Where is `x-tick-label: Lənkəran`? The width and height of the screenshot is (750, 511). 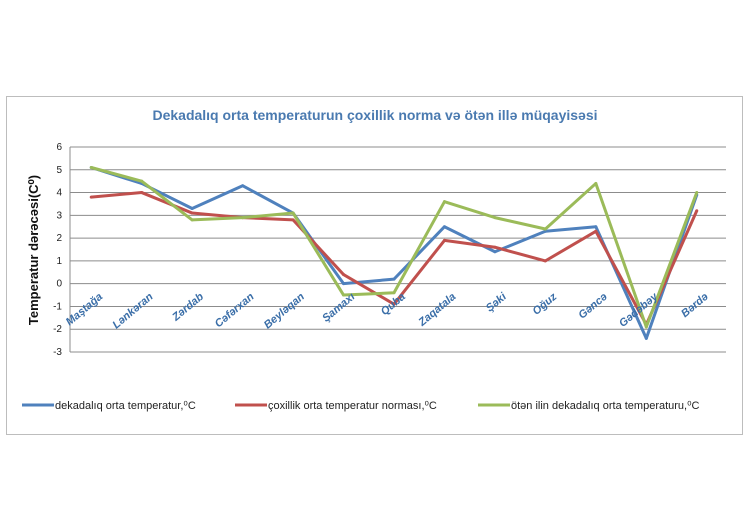
x-tick-label: Lənkəran is located at coordinates (132, 311).